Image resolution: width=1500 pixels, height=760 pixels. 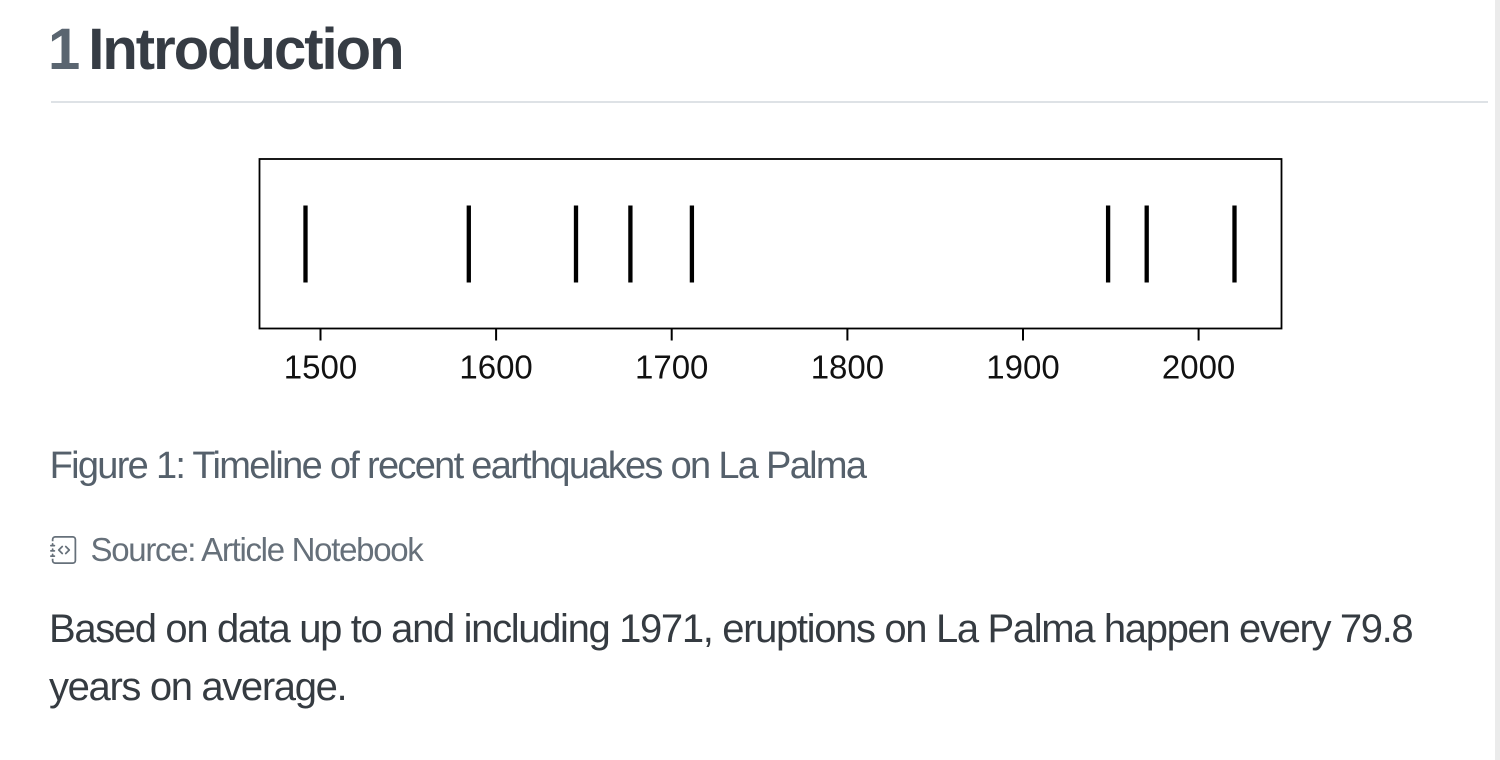 I want to click on svg-text: 1800, so click(x=847, y=367).